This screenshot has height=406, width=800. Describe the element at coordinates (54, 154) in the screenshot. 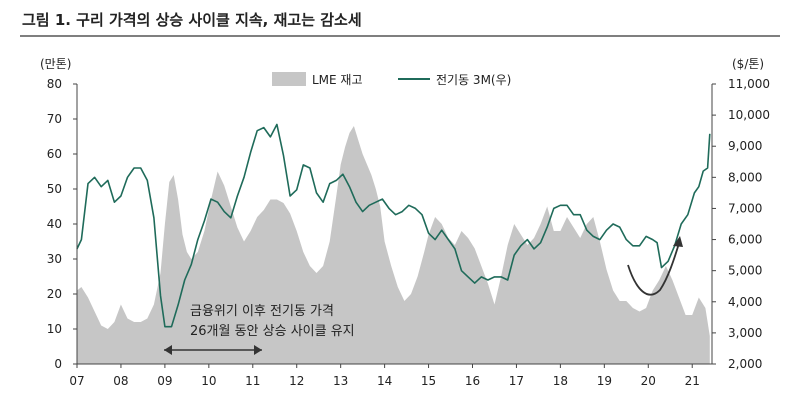

I see `left-tick-label: 60` at that location.